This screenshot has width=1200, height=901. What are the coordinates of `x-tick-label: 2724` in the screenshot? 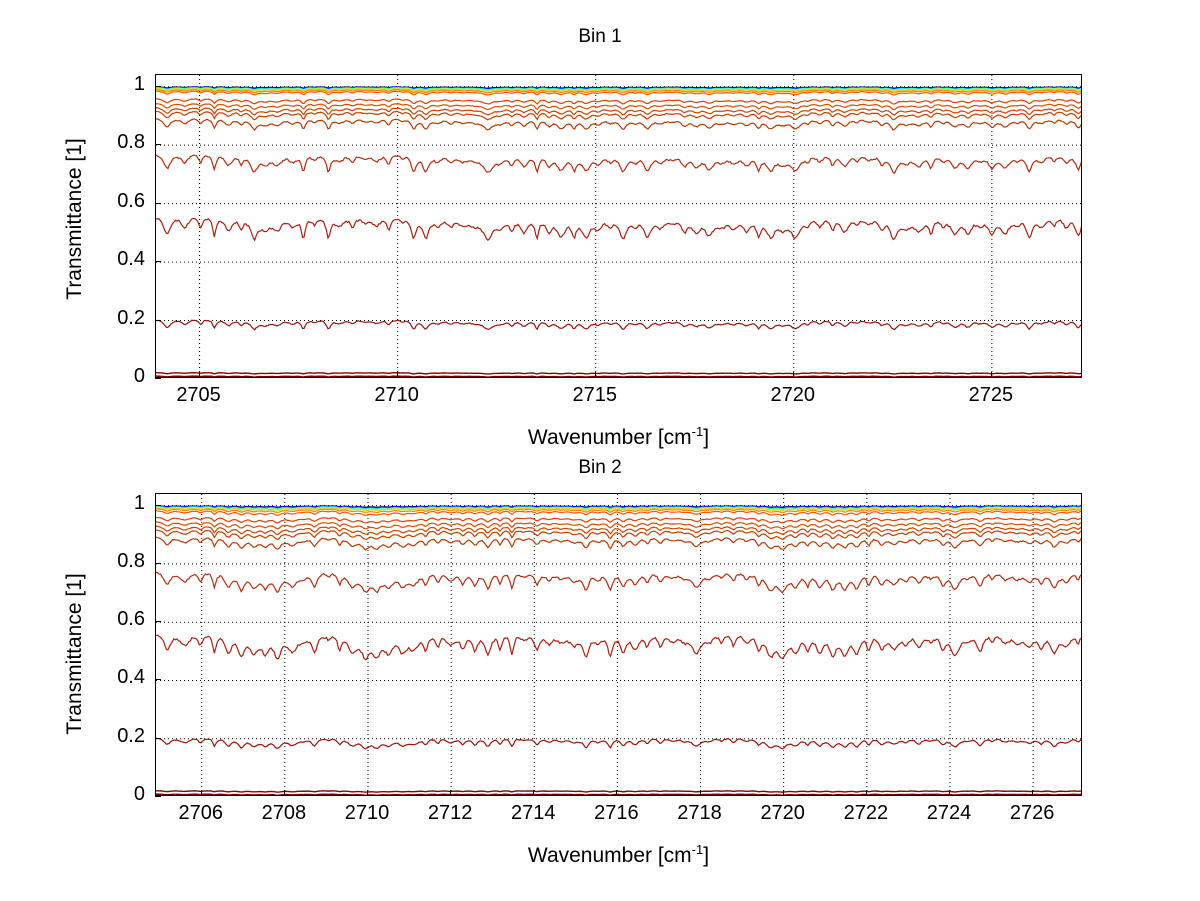 It's located at (949, 813).